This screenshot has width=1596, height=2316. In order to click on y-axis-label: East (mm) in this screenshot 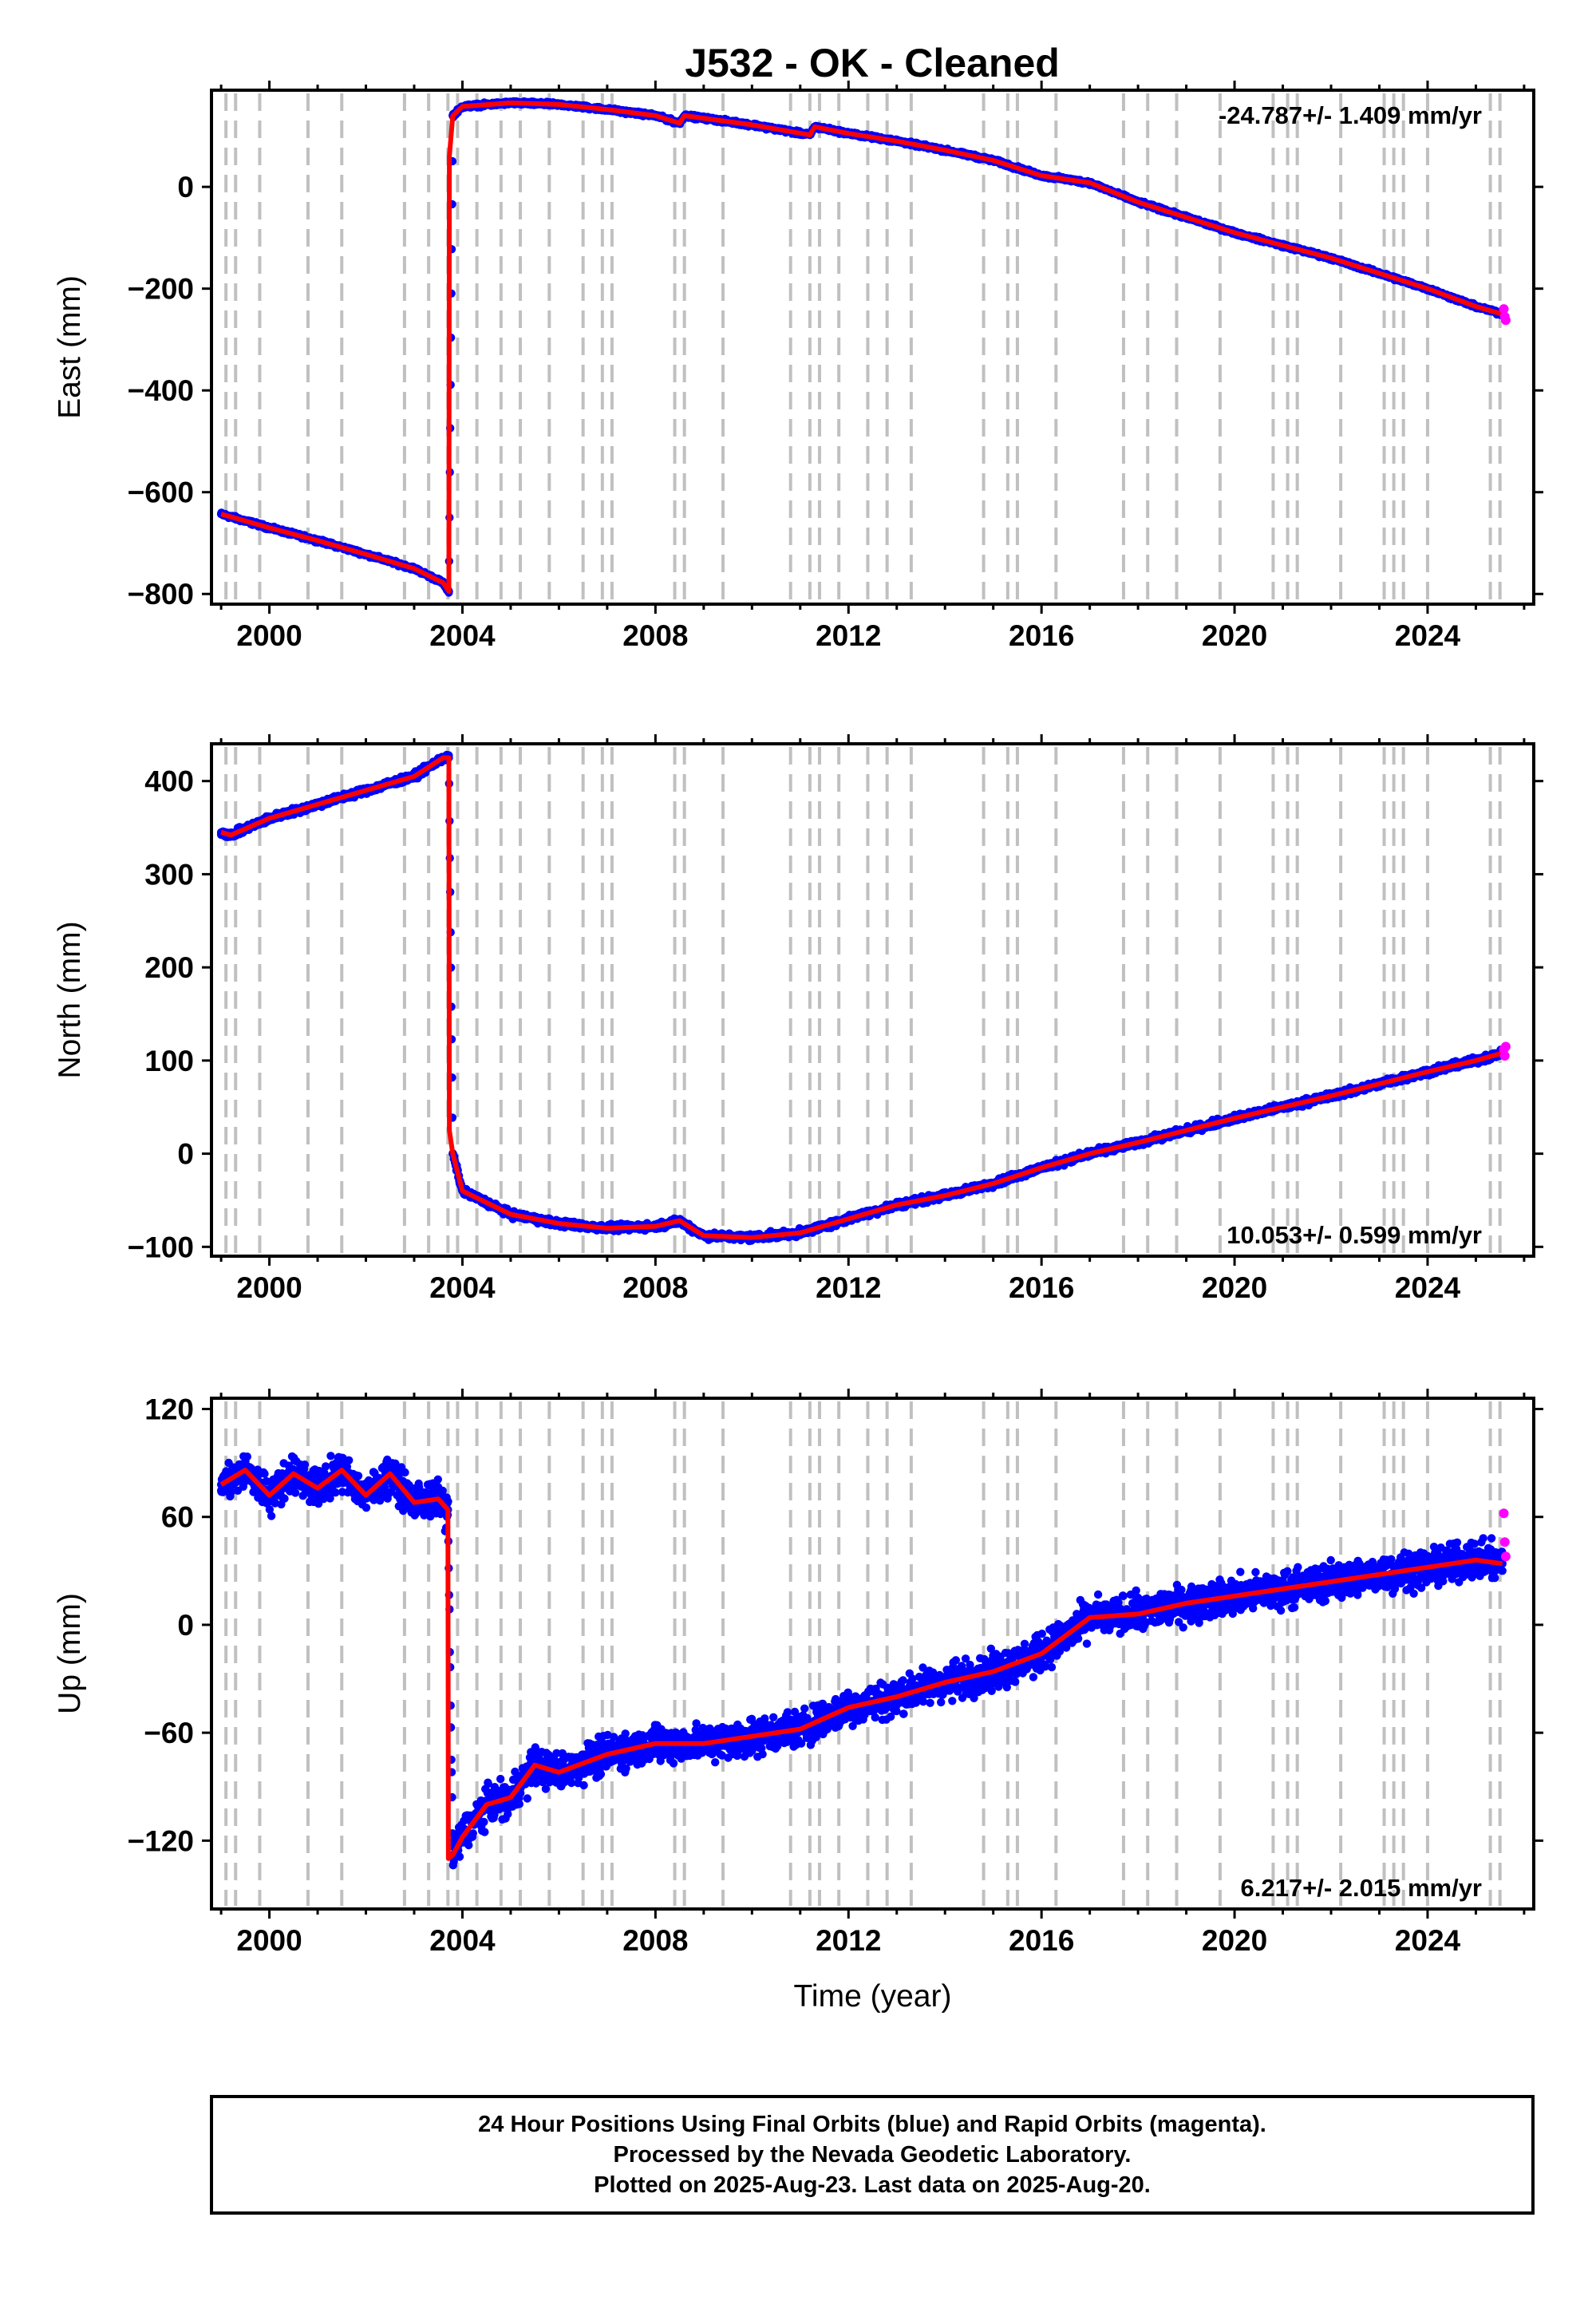, I will do `click(70, 347)`.